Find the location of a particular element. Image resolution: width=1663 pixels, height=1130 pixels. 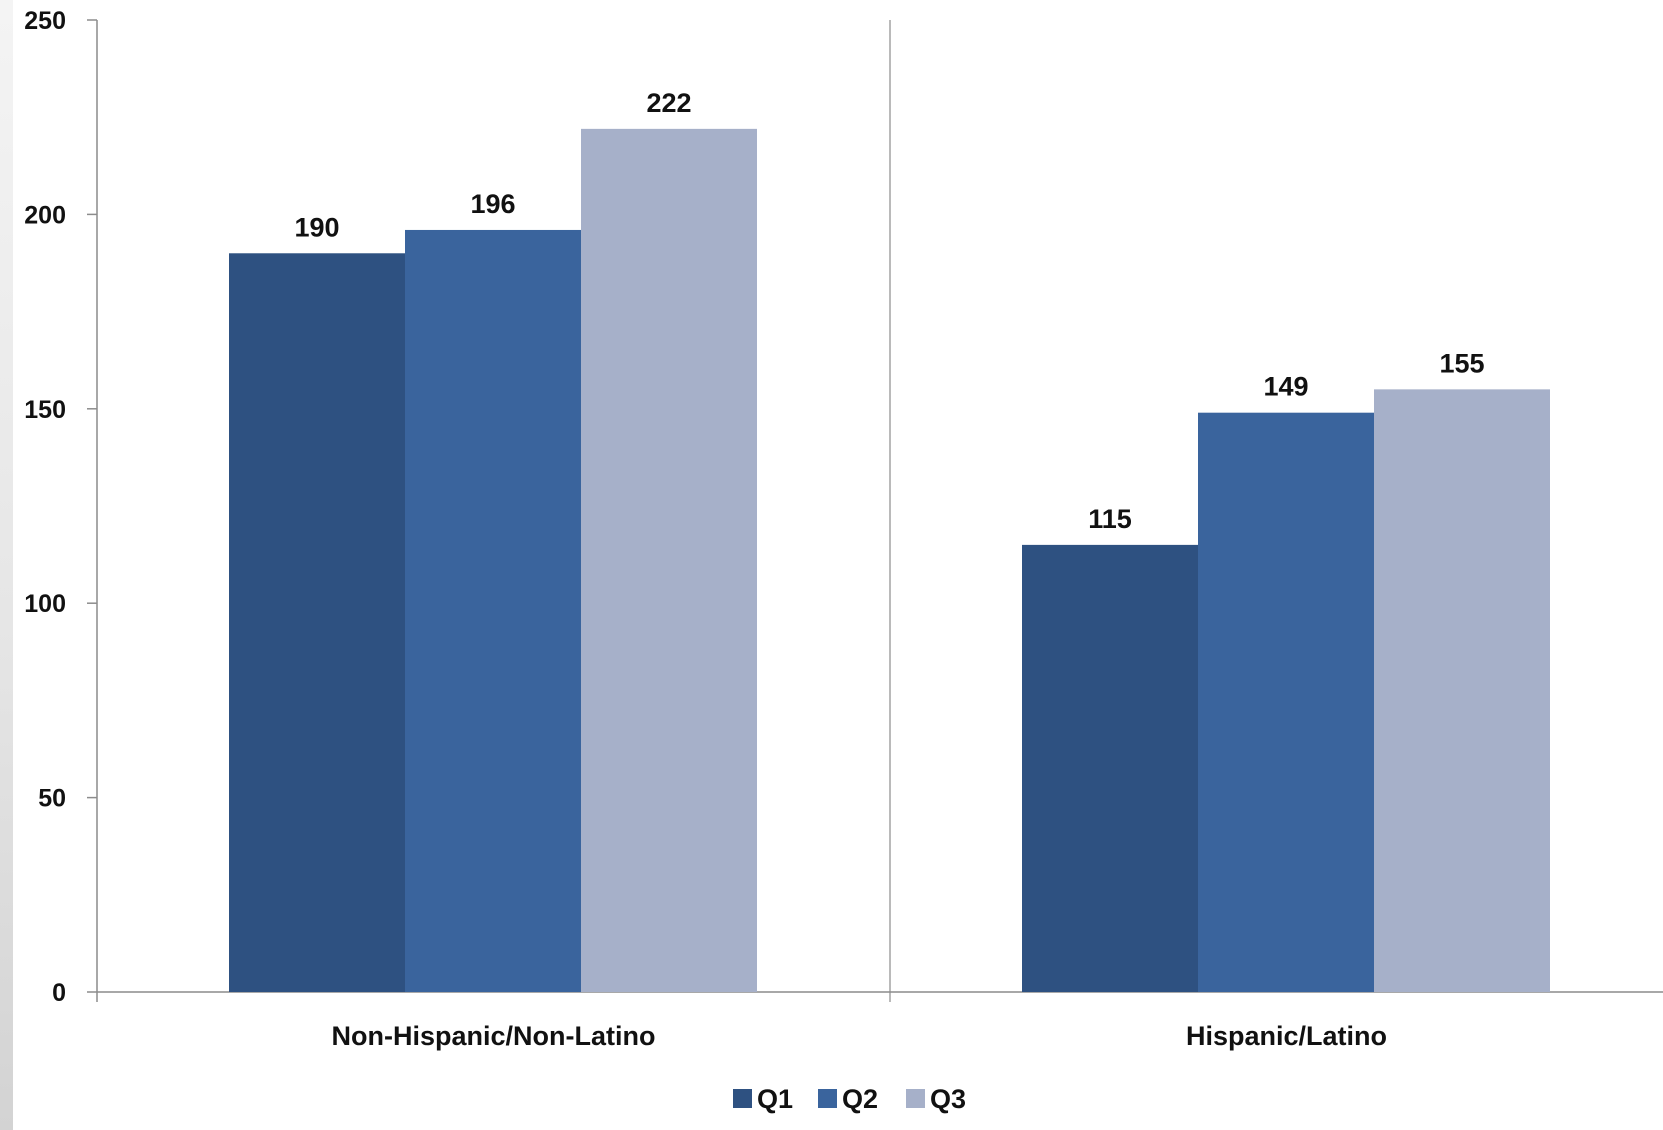

left-edge-shade is located at coordinates (6, 565).